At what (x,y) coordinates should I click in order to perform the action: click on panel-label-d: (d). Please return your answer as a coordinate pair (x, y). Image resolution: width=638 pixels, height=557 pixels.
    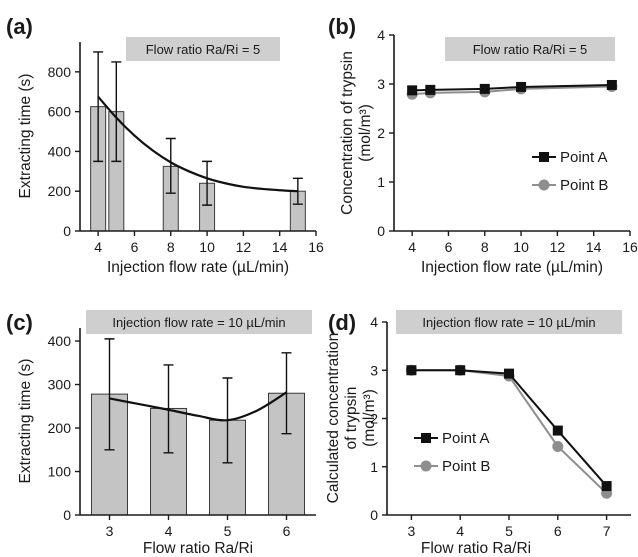
    Looking at the image, I should click on (342, 322).